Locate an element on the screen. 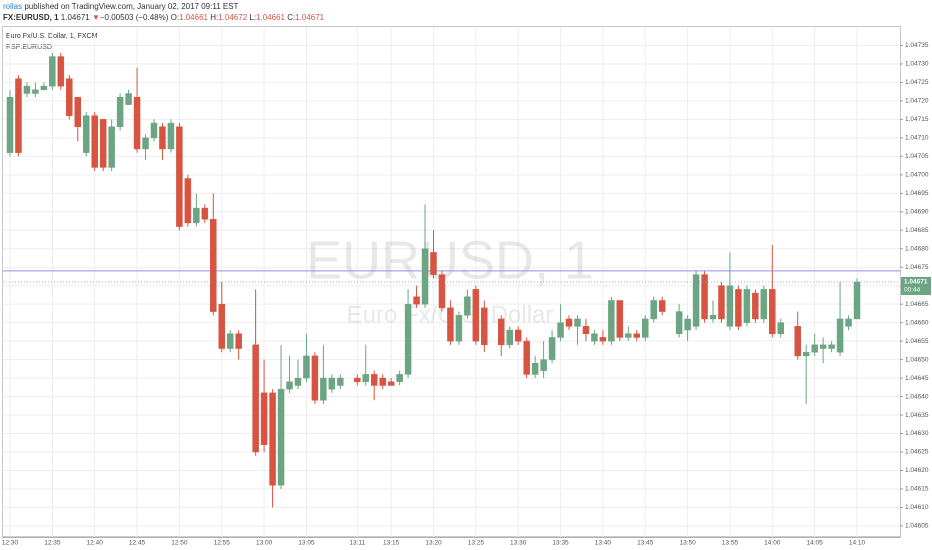 Image resolution: width=932 pixels, height=550 pixels. y-tick-label: 1.04700 is located at coordinates (917, 175).